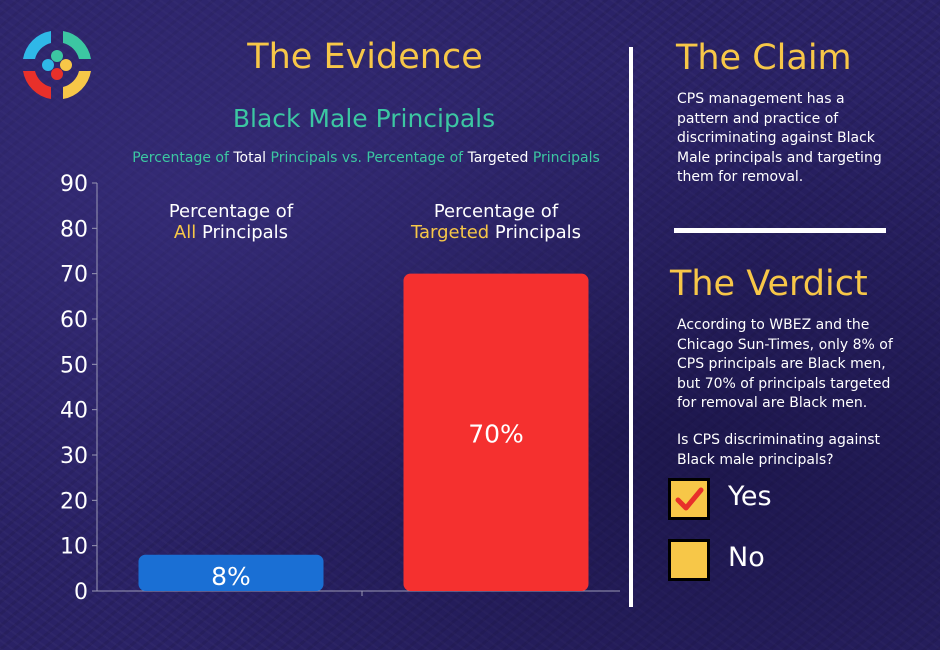 The height and width of the screenshot is (650, 940). I want to click on y-tick-label: 10, so click(74, 547).